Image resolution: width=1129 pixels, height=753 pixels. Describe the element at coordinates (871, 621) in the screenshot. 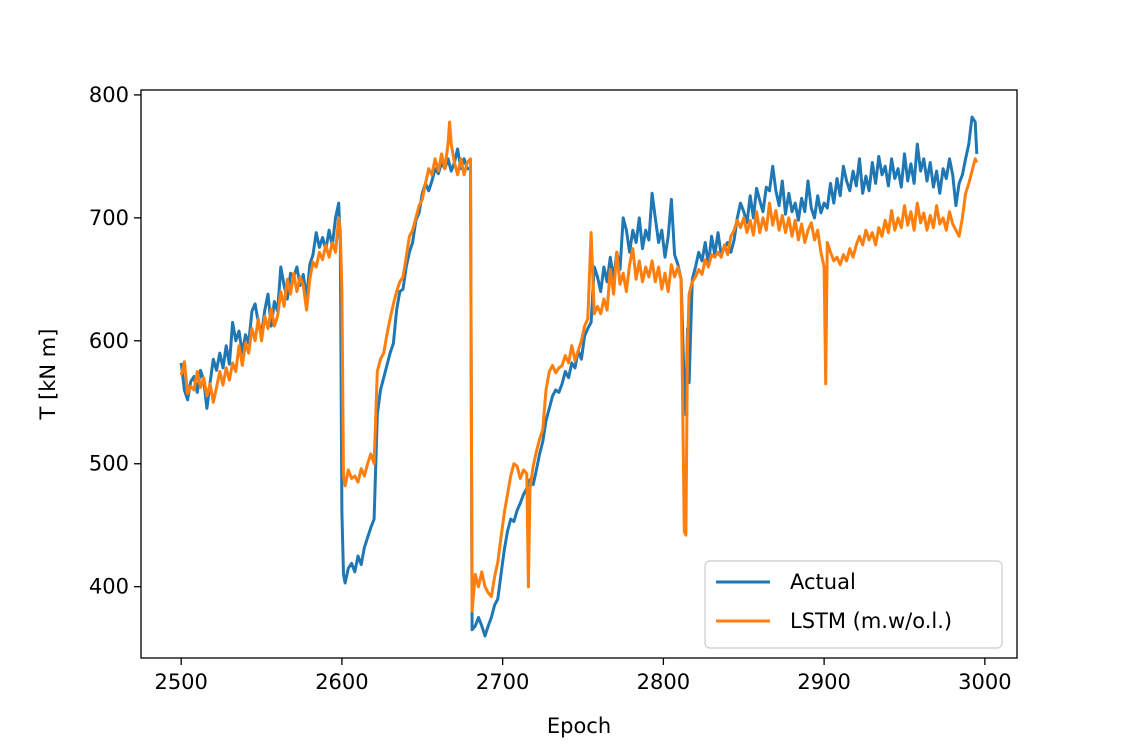

I see `legend-label-lstm: LSTM (m.w/o.l.)` at that location.